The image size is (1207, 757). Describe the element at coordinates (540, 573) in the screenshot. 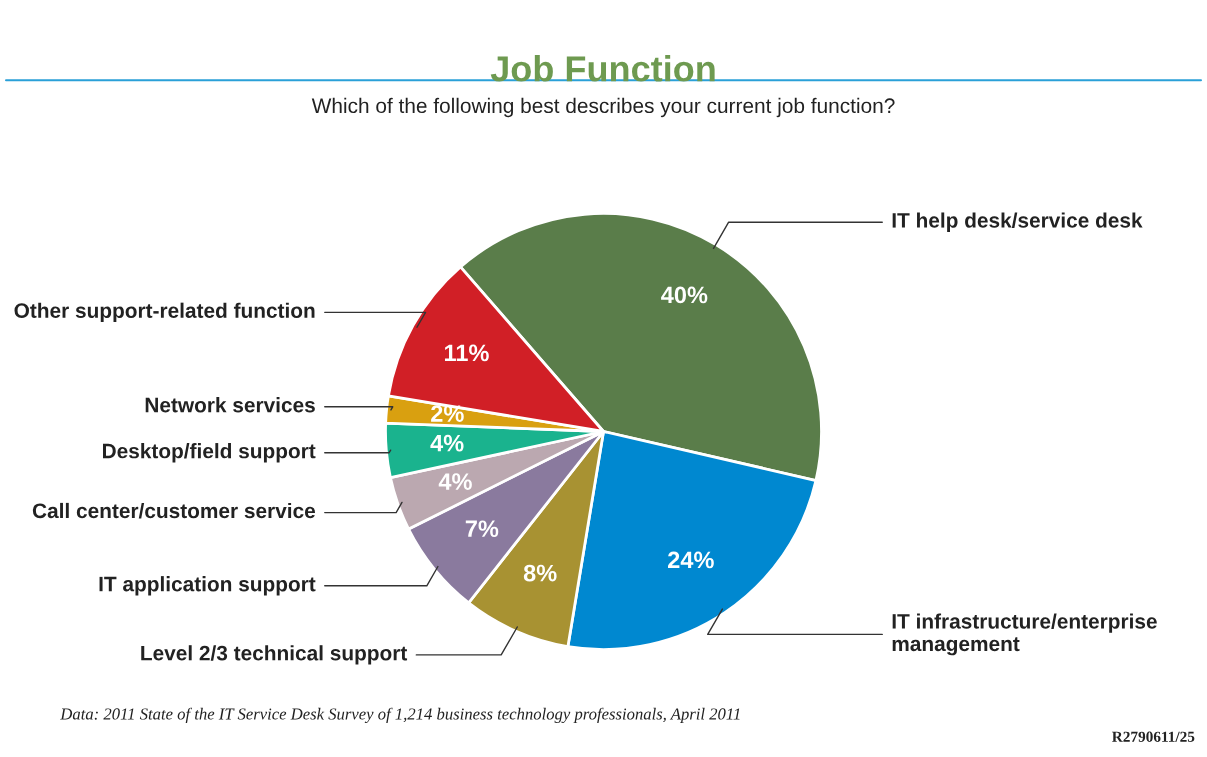

I see `data-label: 8%` at that location.